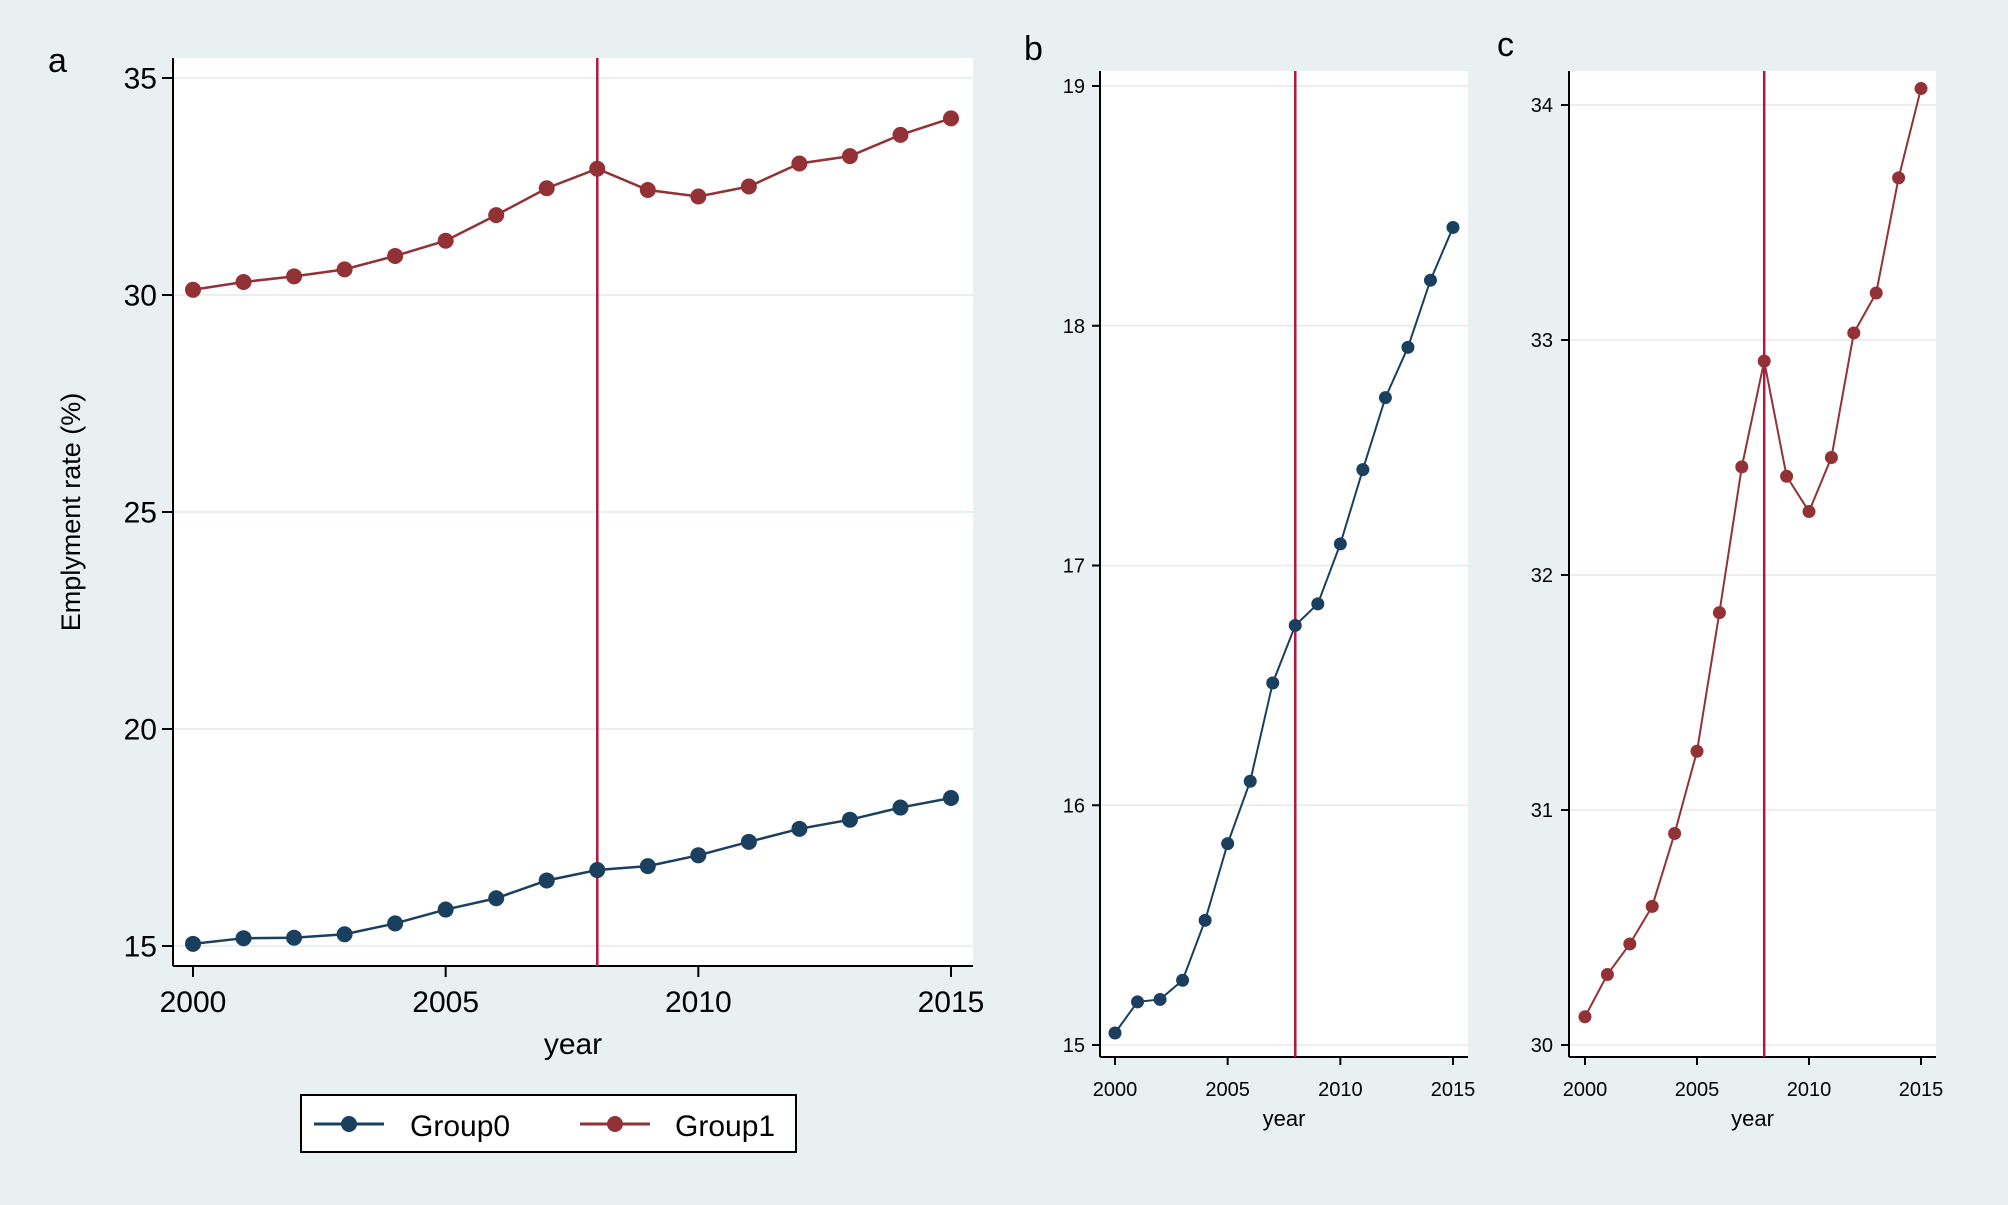 The image size is (2008, 1205). What do you see at coordinates (1542, 106) in the screenshot?
I see `y-tick-label: 34` at bounding box center [1542, 106].